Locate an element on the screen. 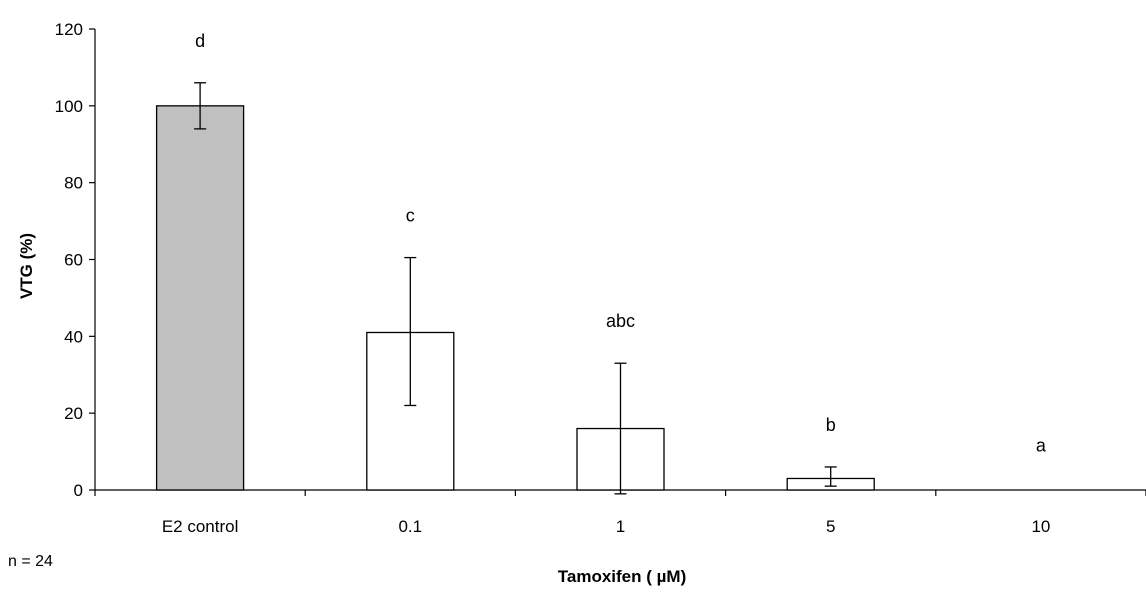 The image size is (1146, 592). y-tick-label: 40 is located at coordinates (73, 336).